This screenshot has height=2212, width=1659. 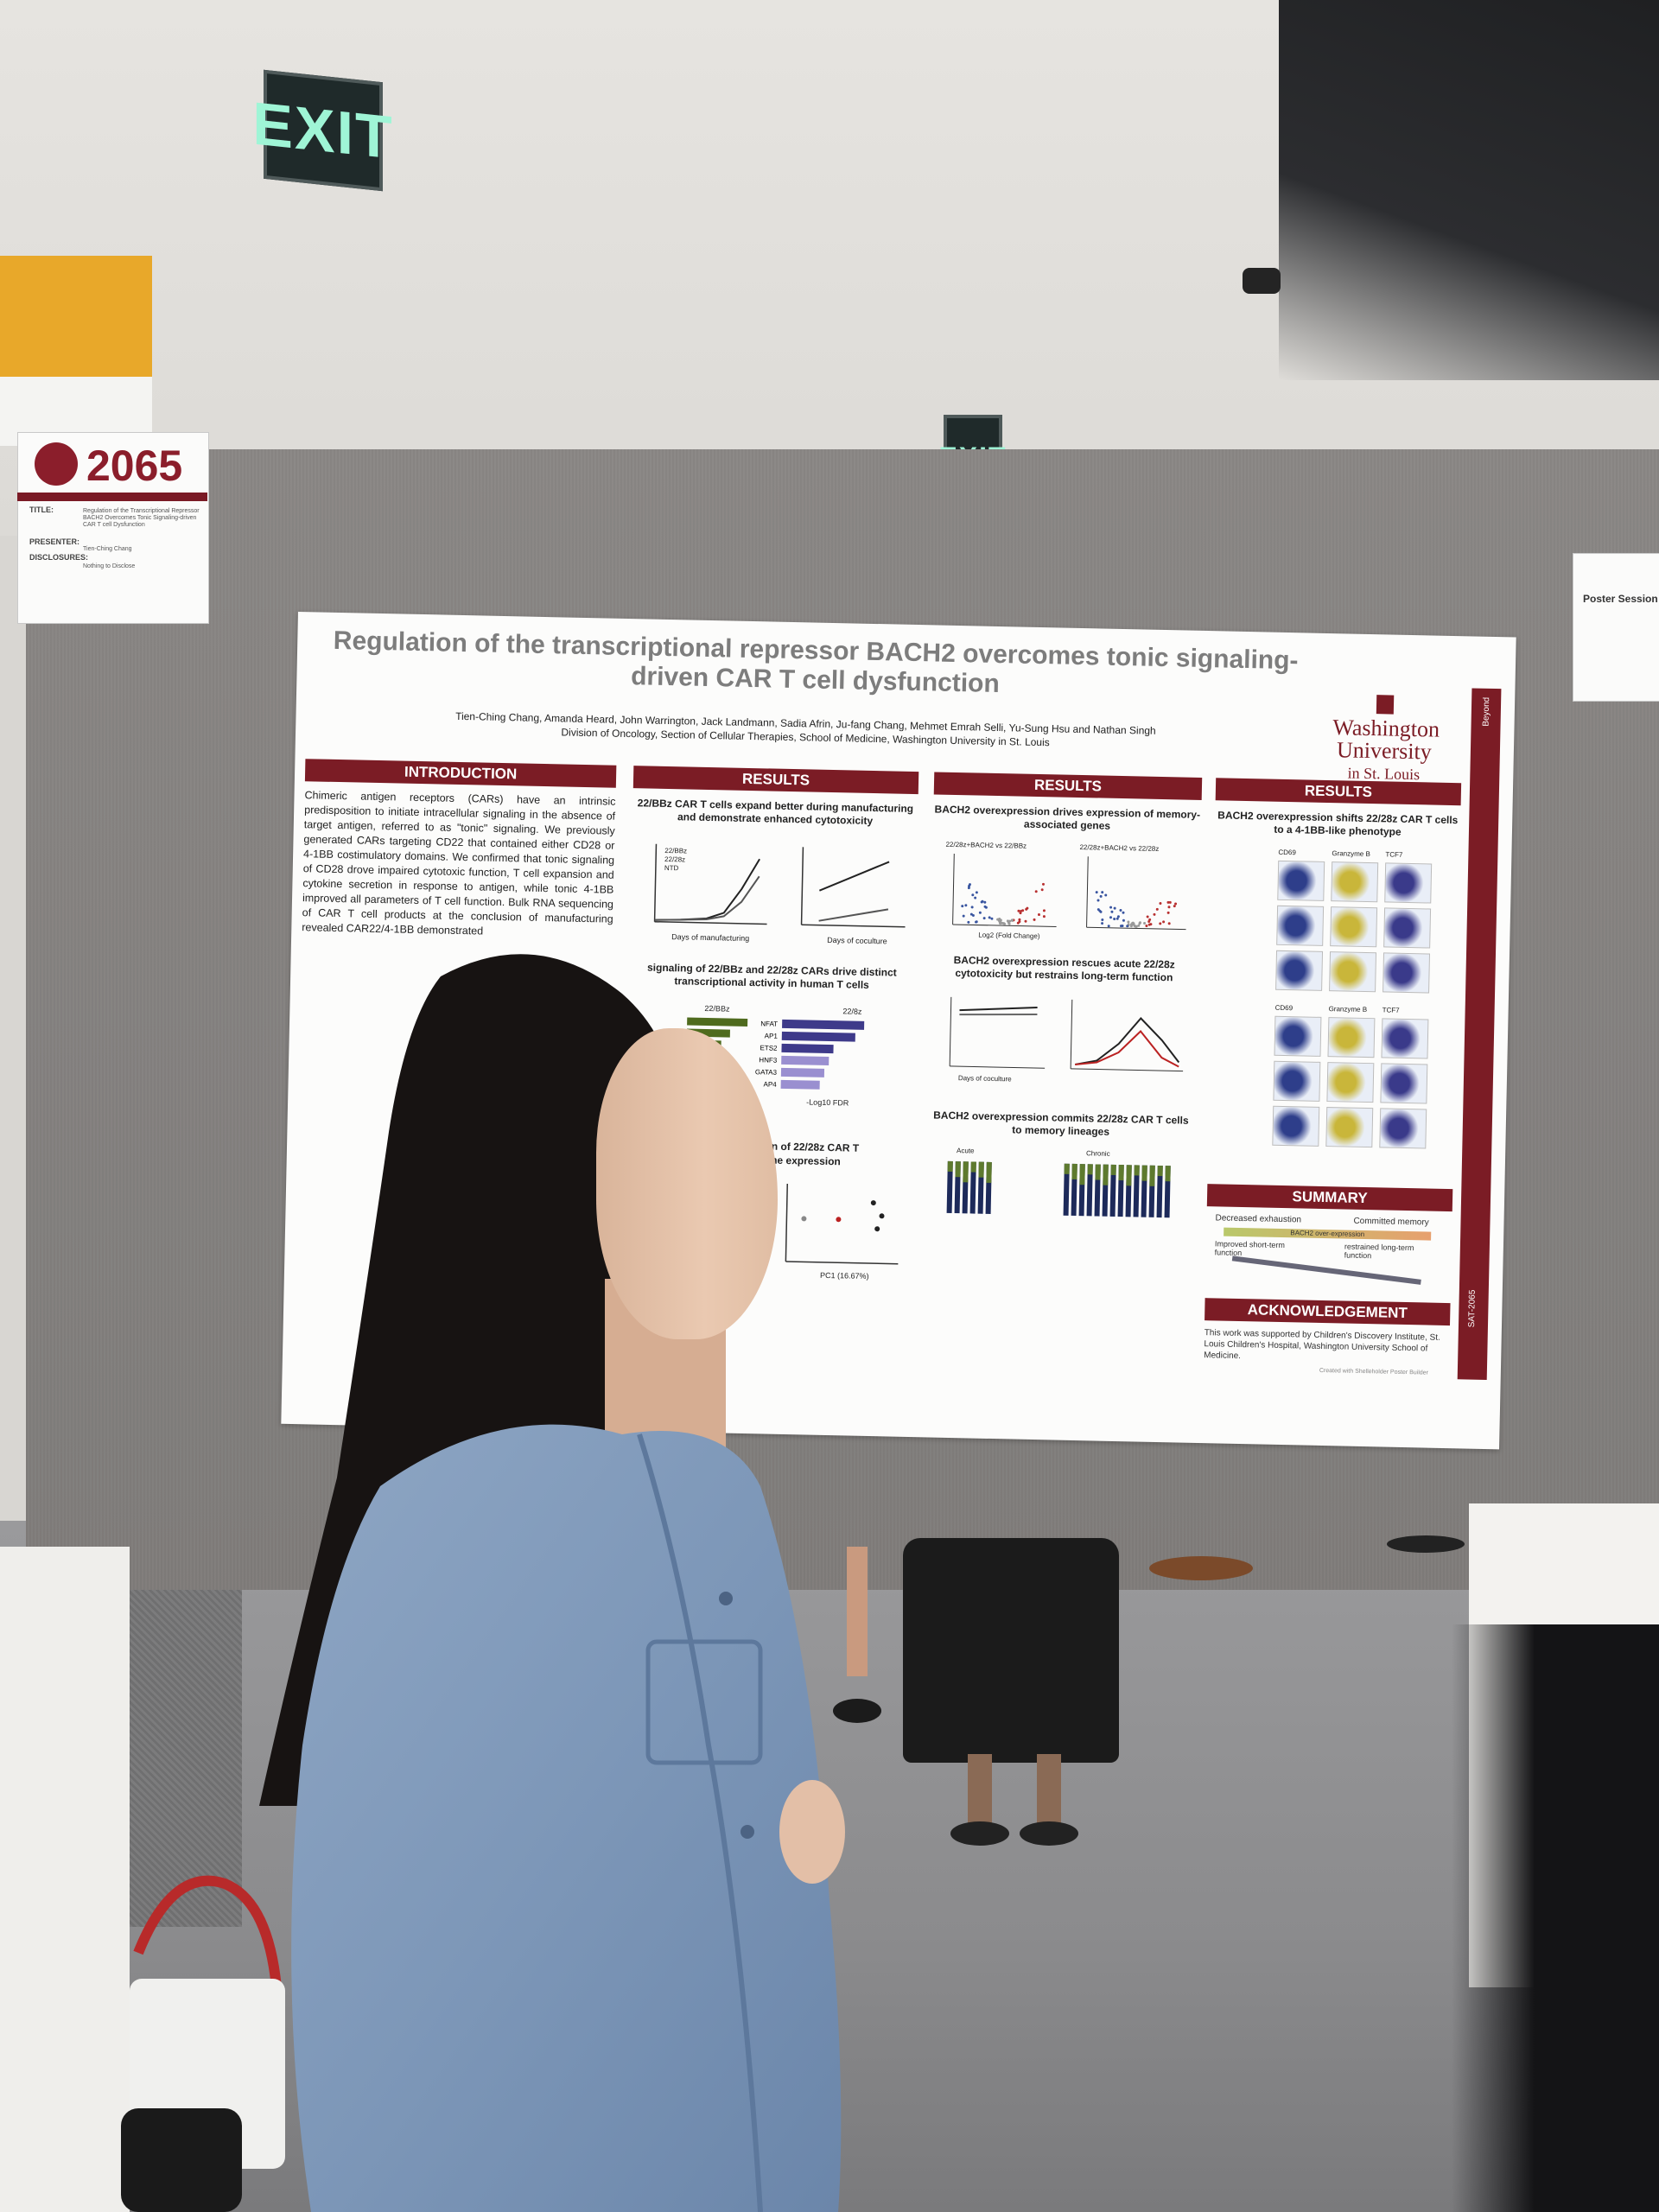 What do you see at coordinates (769, 1048) in the screenshot?
I see `tf-label: ETS2` at bounding box center [769, 1048].